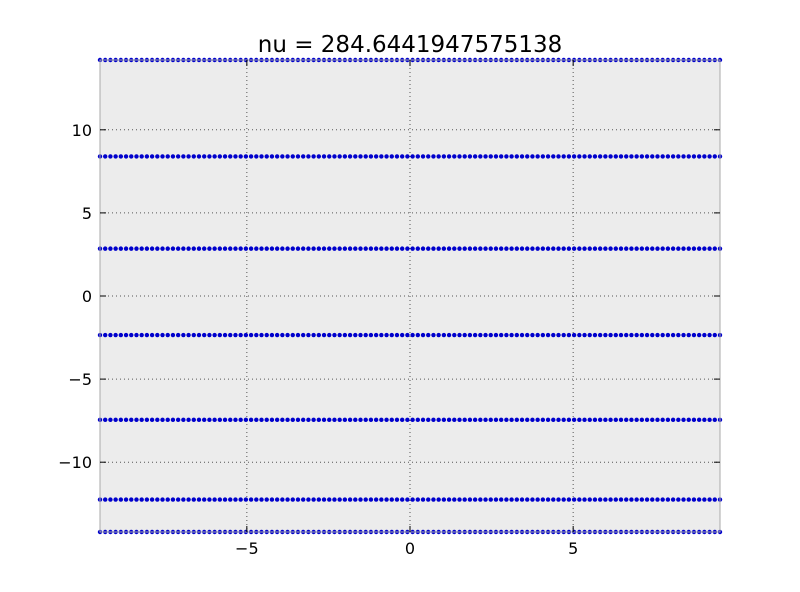 This screenshot has height=592, width=800. What do you see at coordinates (87, 296) in the screenshot?
I see `y-tick-label: 0` at bounding box center [87, 296].